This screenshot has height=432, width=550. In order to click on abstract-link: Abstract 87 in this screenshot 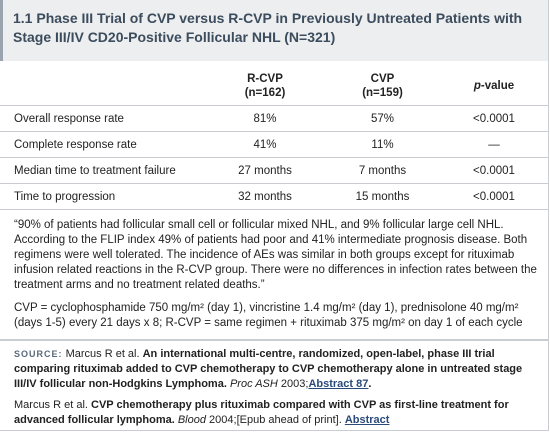, I will do `click(338, 384)`.